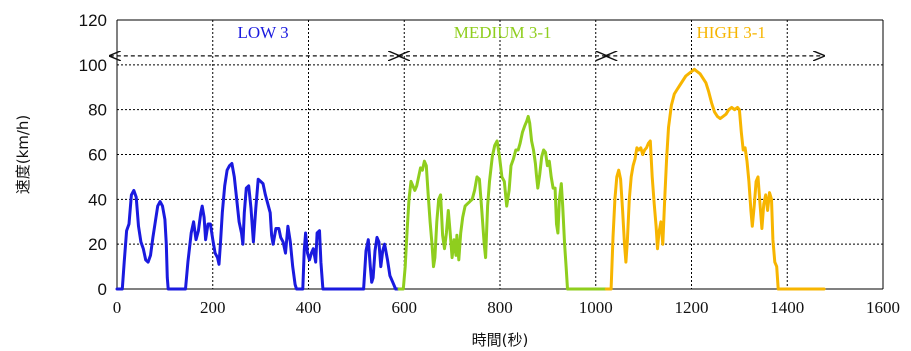 Image resolution: width=911 pixels, height=351 pixels. I want to click on phase-arrows: LOW 3 MEDIUM 3-1 HIGH 3-1, so click(467, 39).